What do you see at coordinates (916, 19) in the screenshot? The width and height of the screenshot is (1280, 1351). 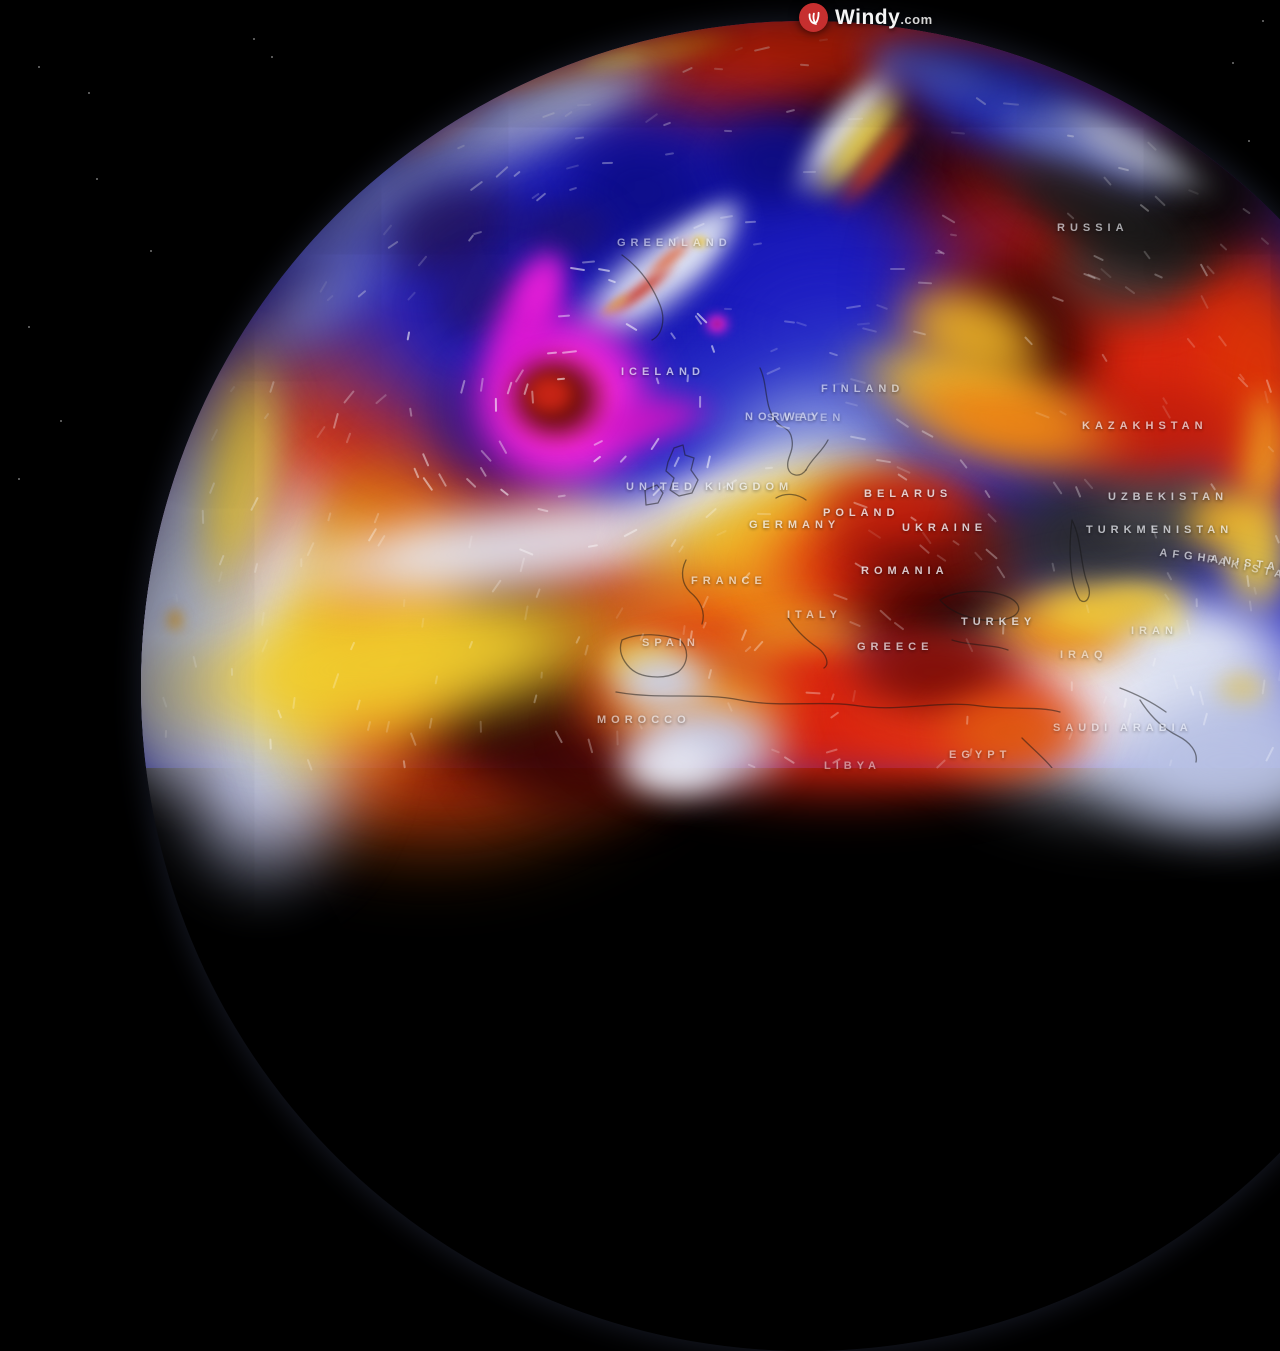 I see `brand-tld: .com` at bounding box center [916, 19].